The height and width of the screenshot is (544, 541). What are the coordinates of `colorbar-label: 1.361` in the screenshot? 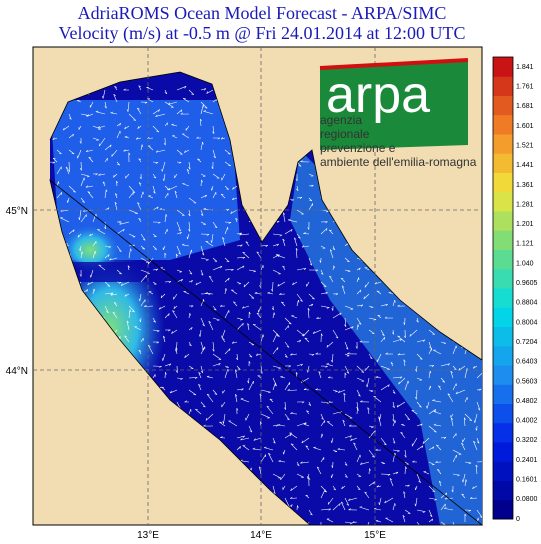 It's located at (525, 185).